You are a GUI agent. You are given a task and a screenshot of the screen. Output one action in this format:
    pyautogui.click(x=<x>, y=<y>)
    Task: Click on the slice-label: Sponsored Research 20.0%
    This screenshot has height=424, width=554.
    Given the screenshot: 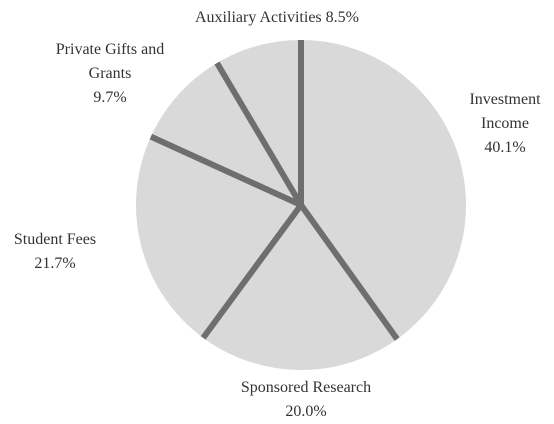 What is the action you would take?
    pyautogui.click(x=306, y=400)
    